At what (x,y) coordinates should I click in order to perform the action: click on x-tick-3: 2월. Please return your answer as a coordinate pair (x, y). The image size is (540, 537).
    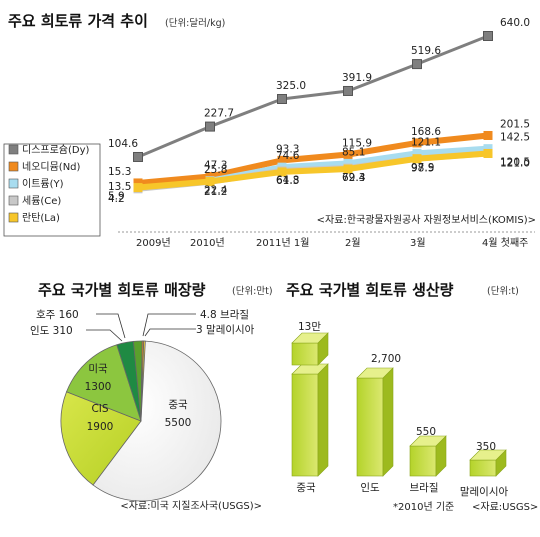
    Looking at the image, I should click on (353, 243).